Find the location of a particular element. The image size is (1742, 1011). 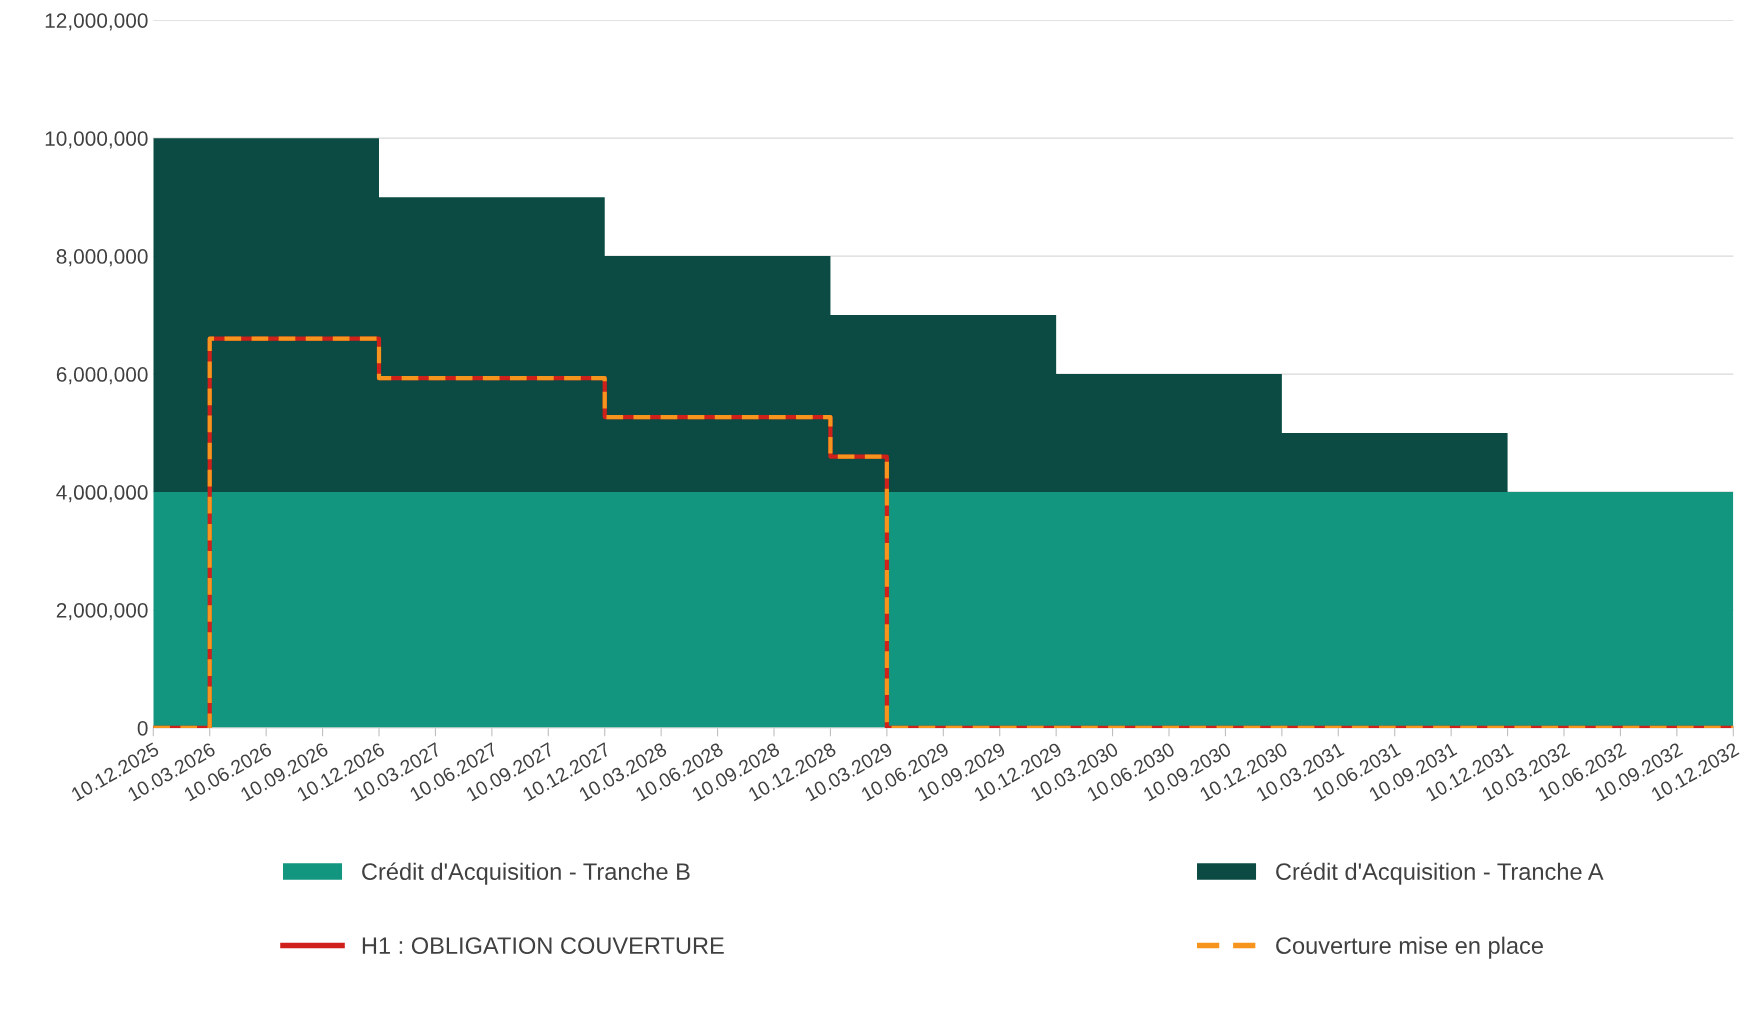

legend-label: Crédit d'Acquisition - Tranche A is located at coordinates (1440, 873).